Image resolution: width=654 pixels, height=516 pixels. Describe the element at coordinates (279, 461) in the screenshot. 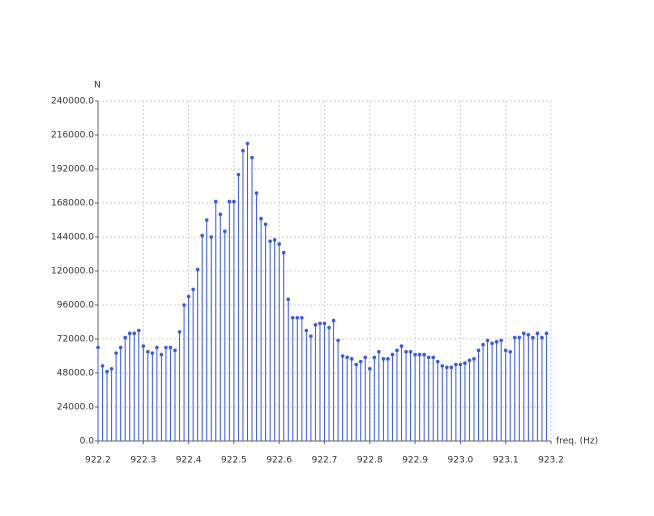

I see `x-tick-label: 922.6` at that location.